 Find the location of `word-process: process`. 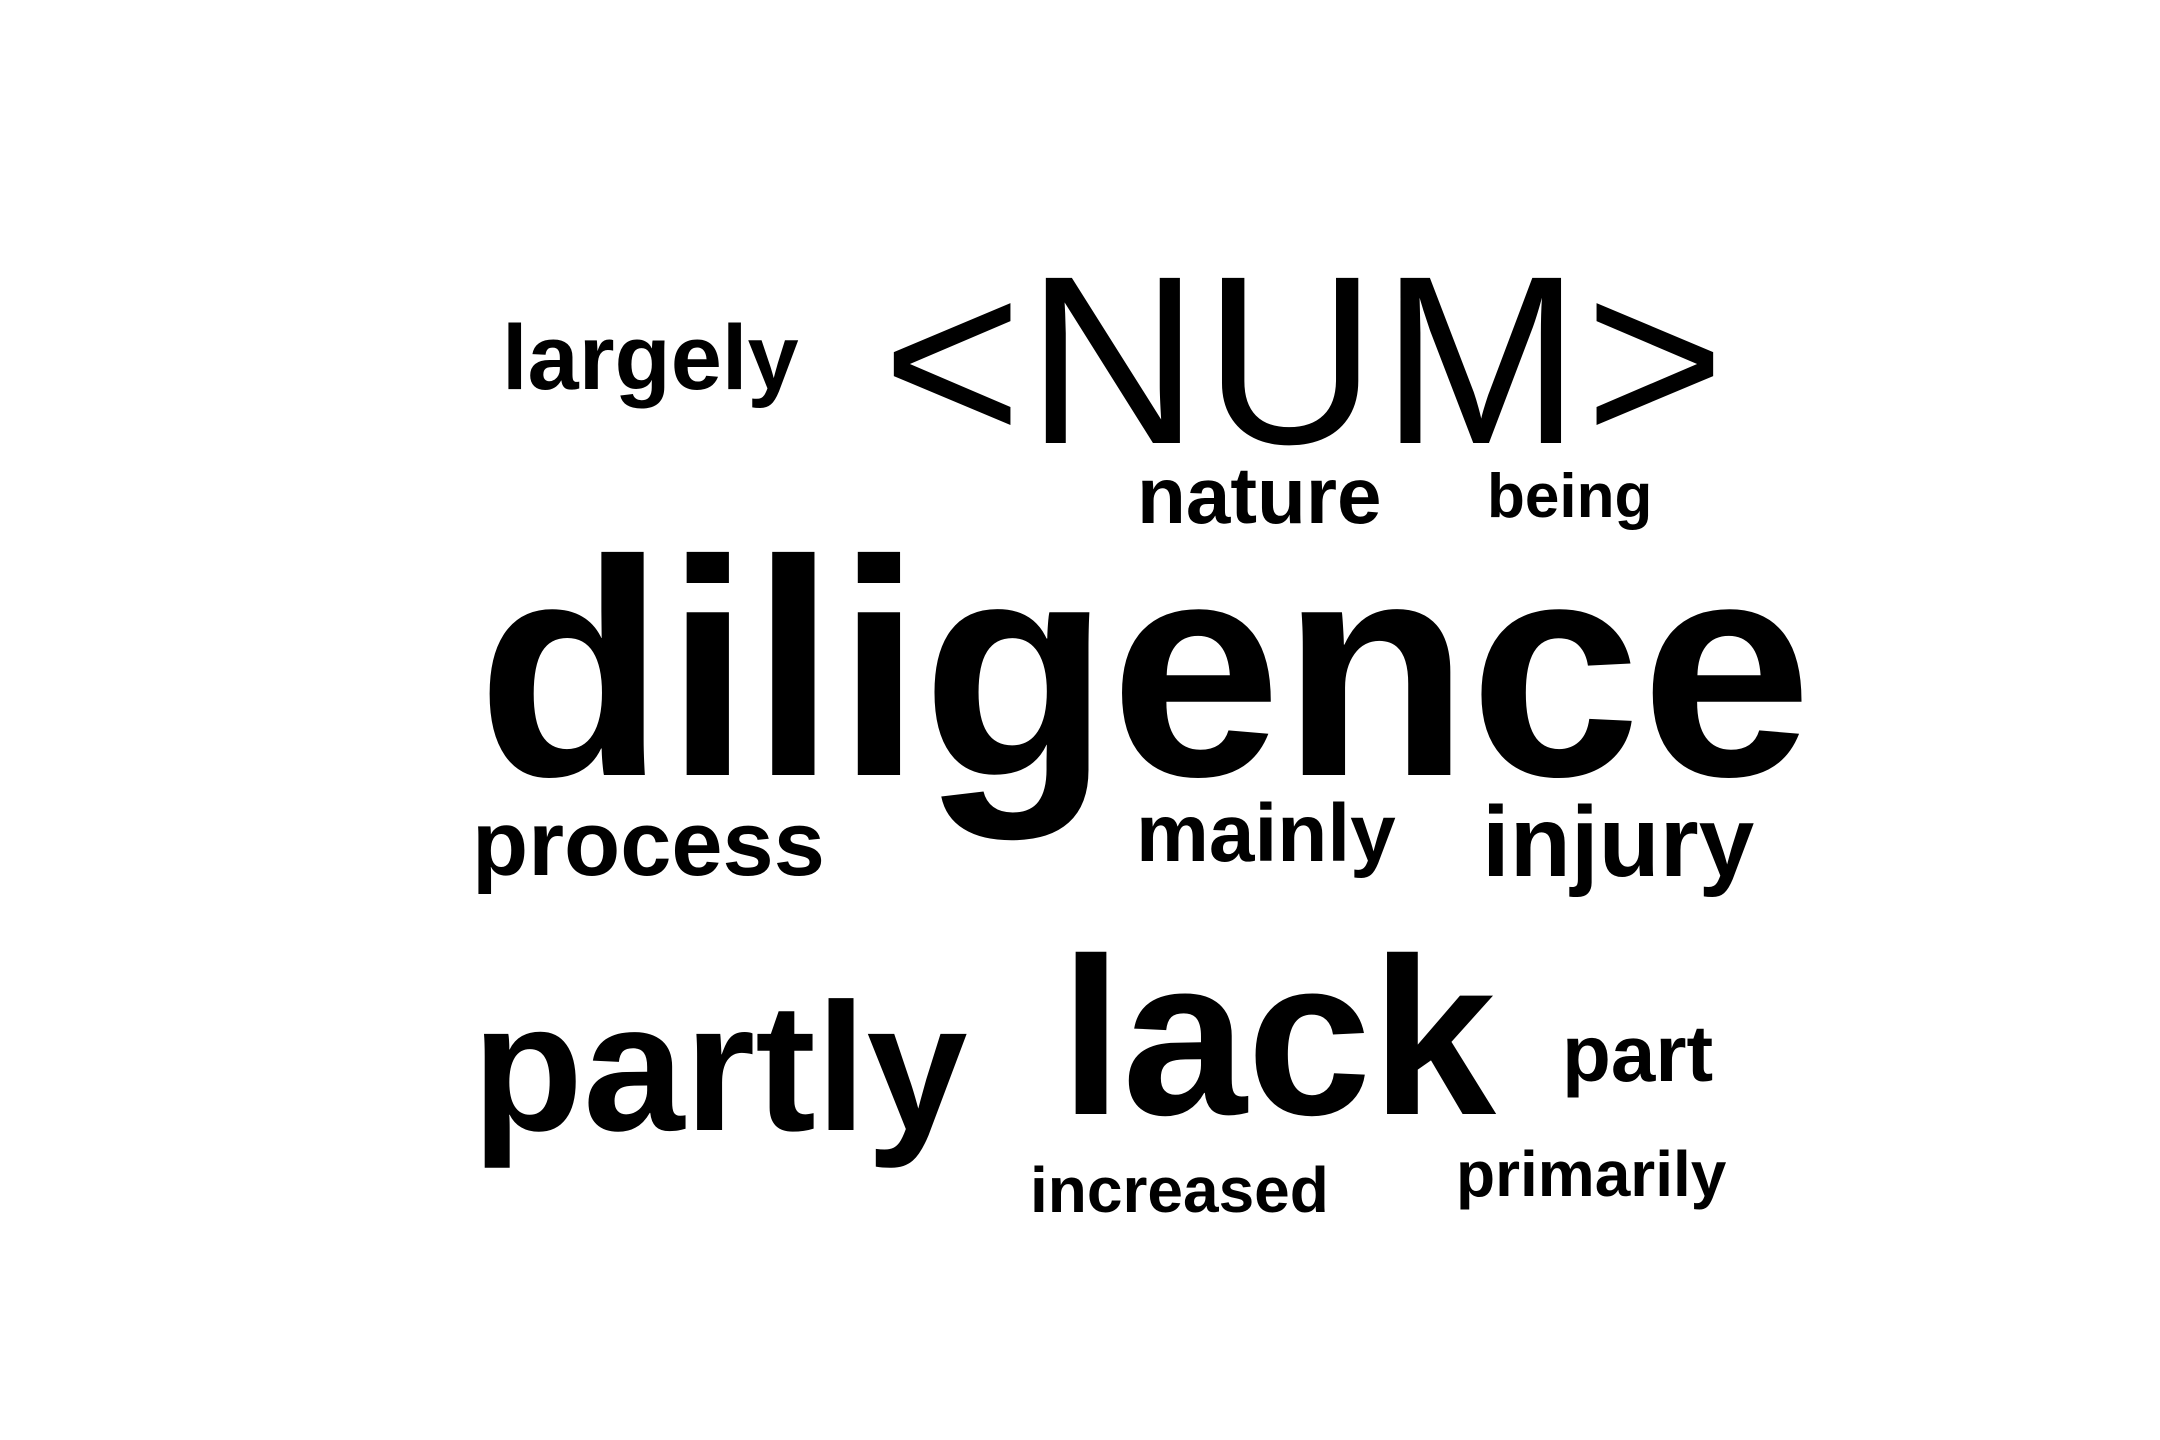

word-process: process is located at coordinates (648, 844).